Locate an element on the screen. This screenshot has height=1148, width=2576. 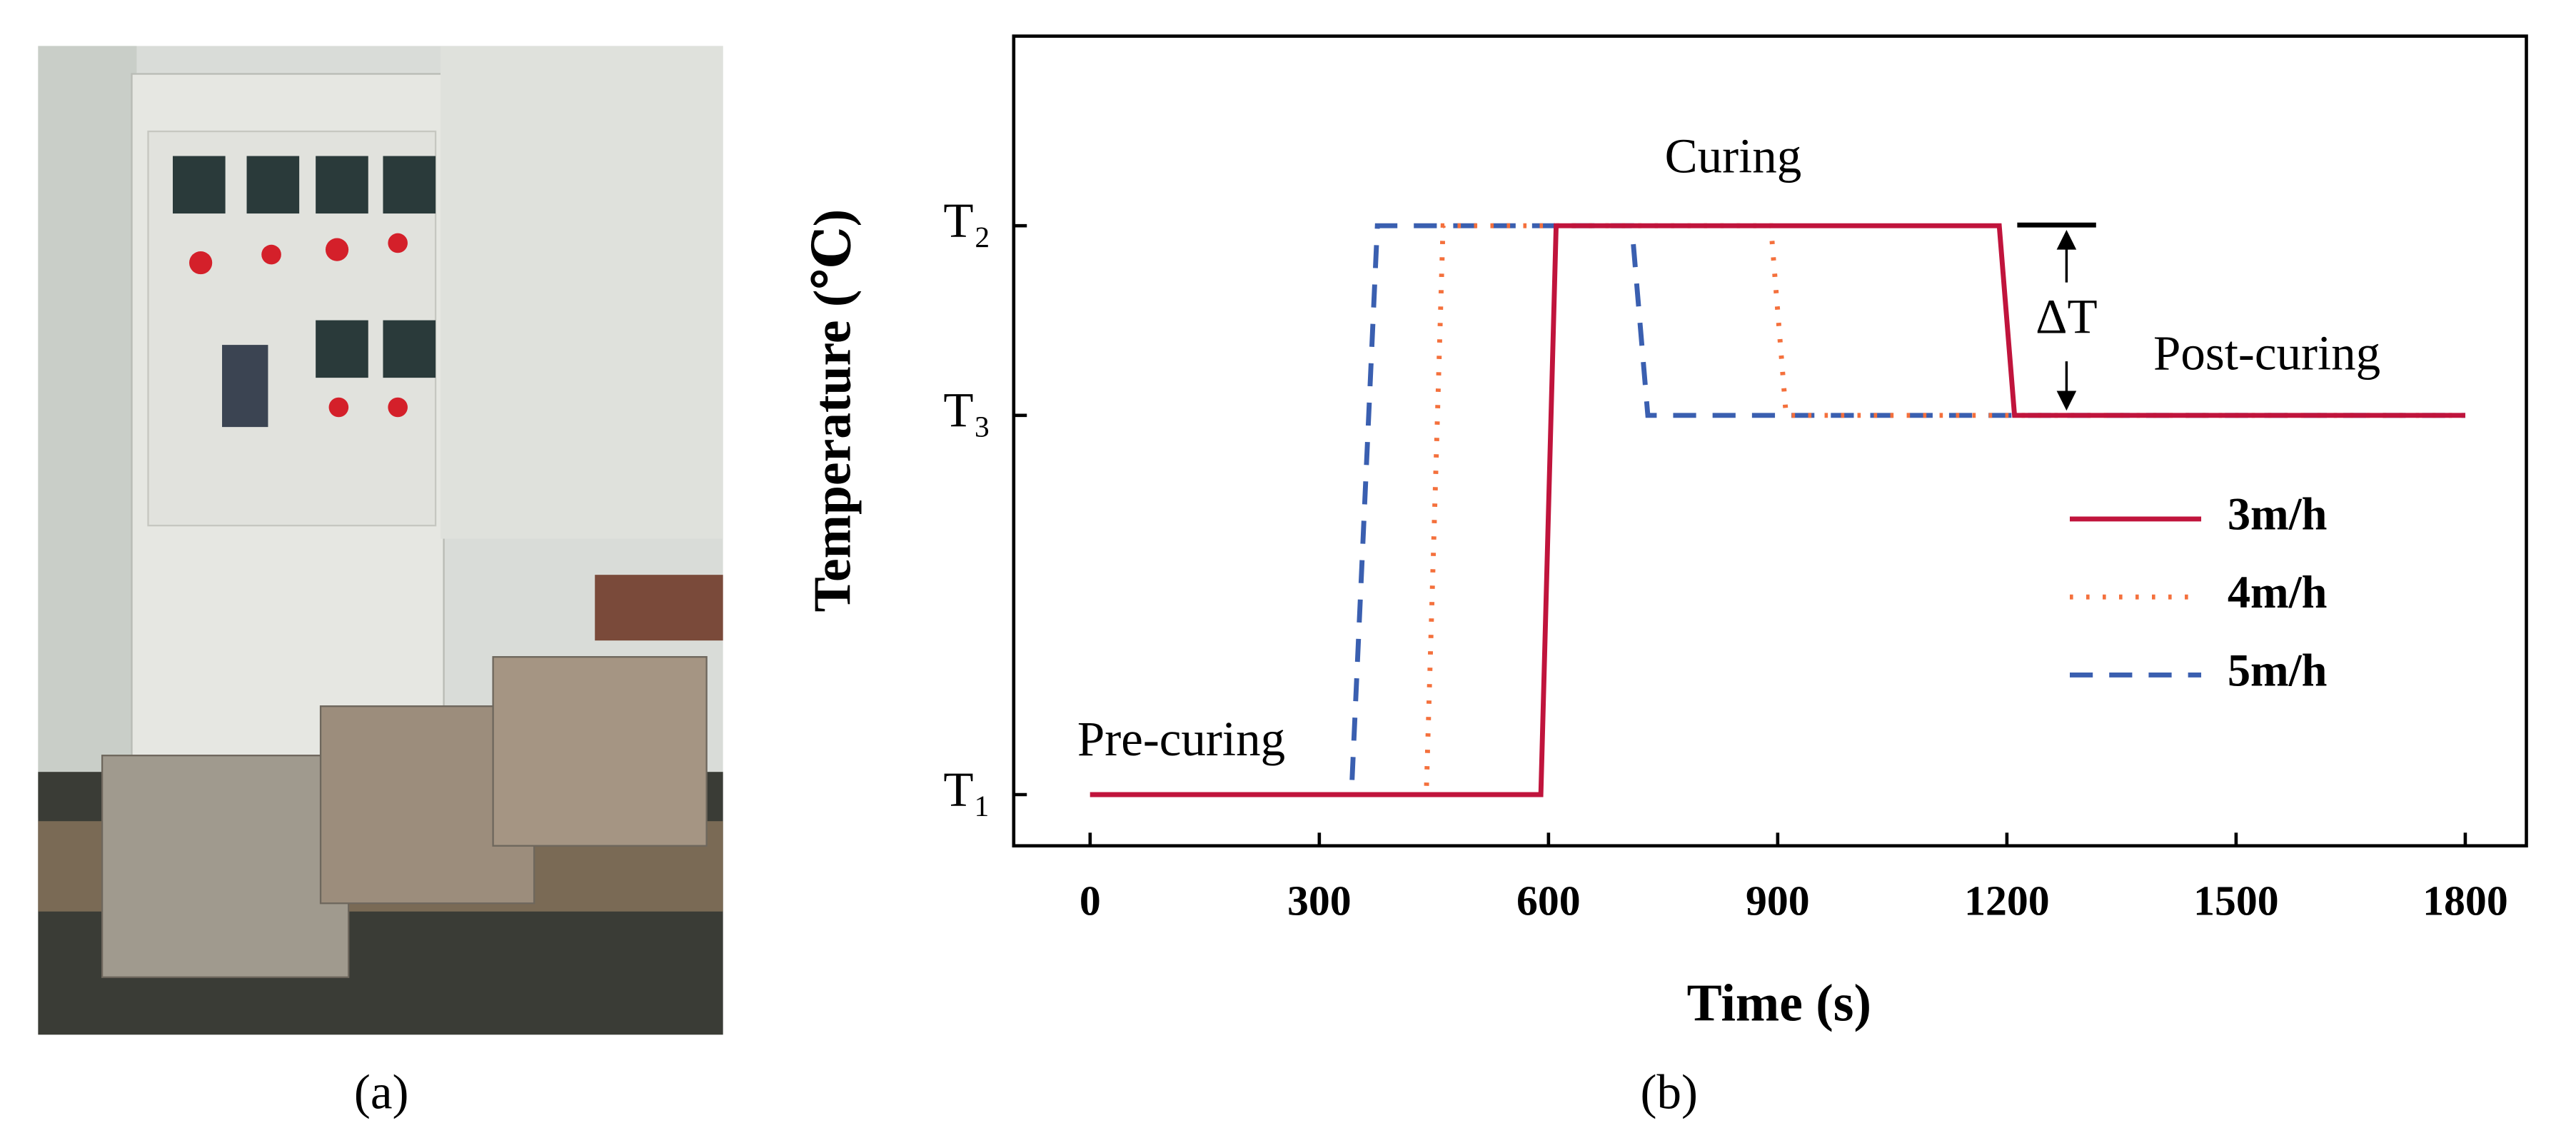
x-tick-label: 0 is located at coordinates (1090, 901).